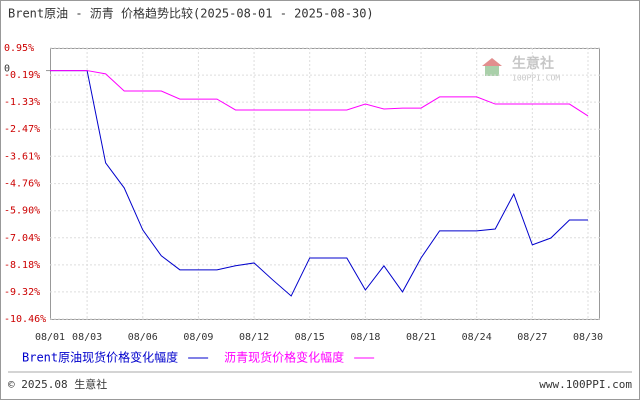  What do you see at coordinates (22, 265) in the screenshot?
I see `y-tick-label: -8.18%` at bounding box center [22, 265].